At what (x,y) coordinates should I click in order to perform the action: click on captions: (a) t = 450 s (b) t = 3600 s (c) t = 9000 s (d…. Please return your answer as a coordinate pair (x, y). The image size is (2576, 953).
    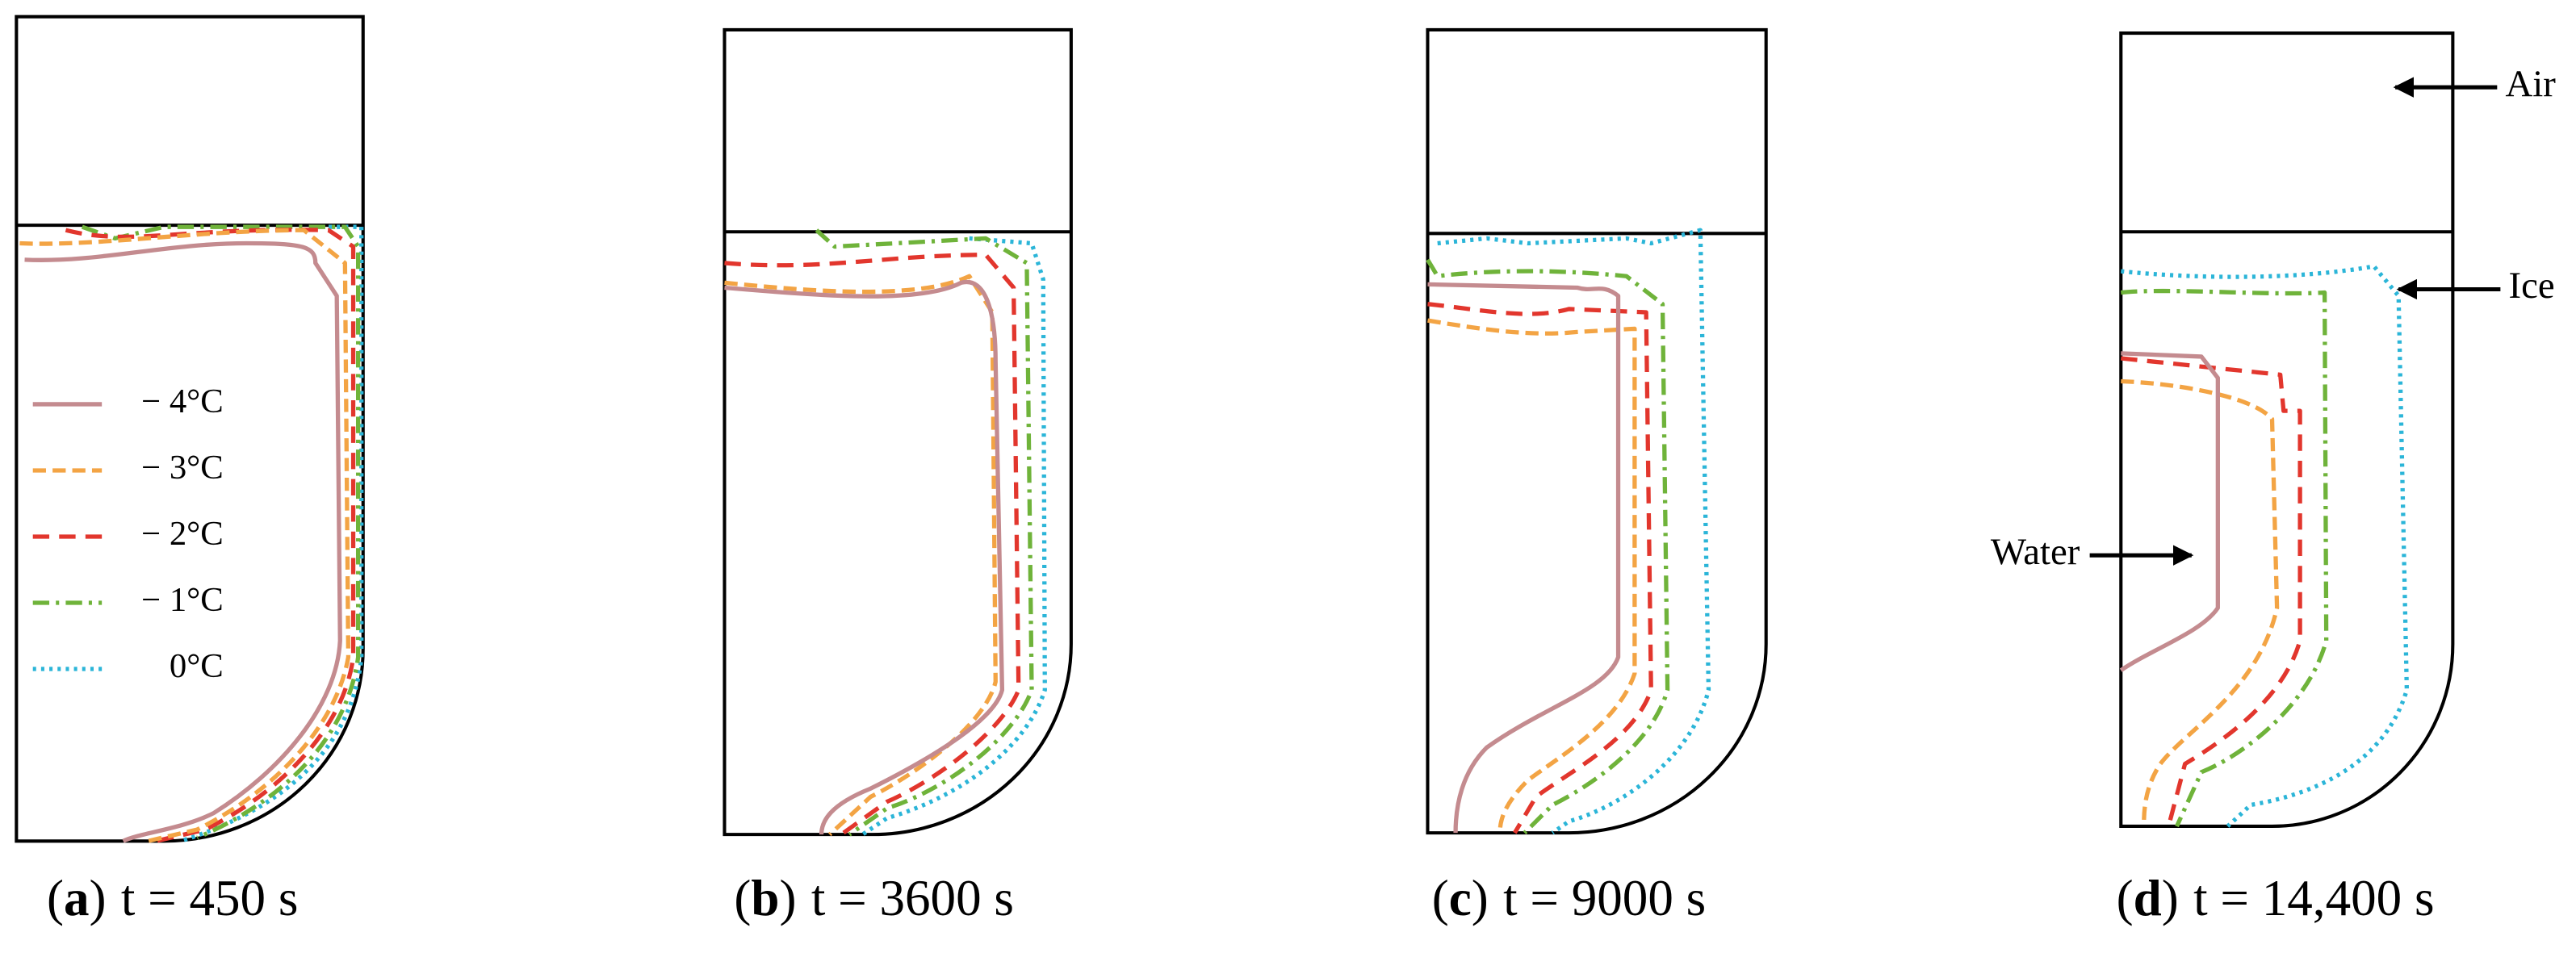
    Looking at the image, I should click on (1241, 898).